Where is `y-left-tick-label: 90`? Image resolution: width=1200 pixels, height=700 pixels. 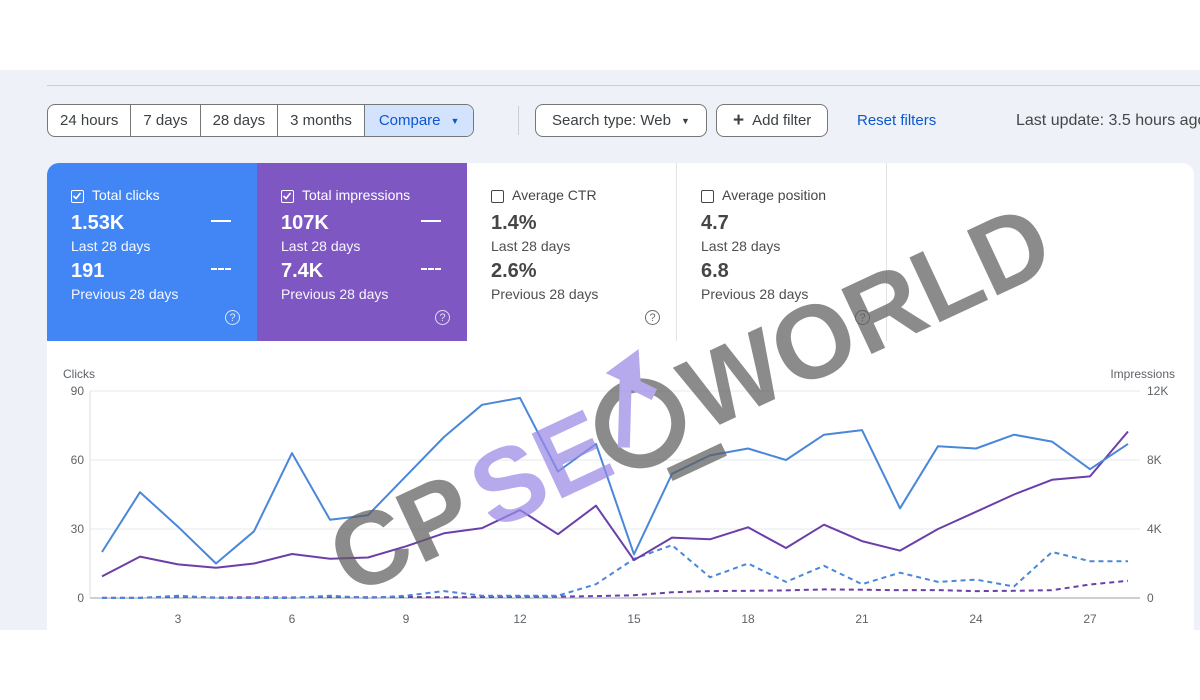 y-left-tick-label: 90 is located at coordinates (78, 391).